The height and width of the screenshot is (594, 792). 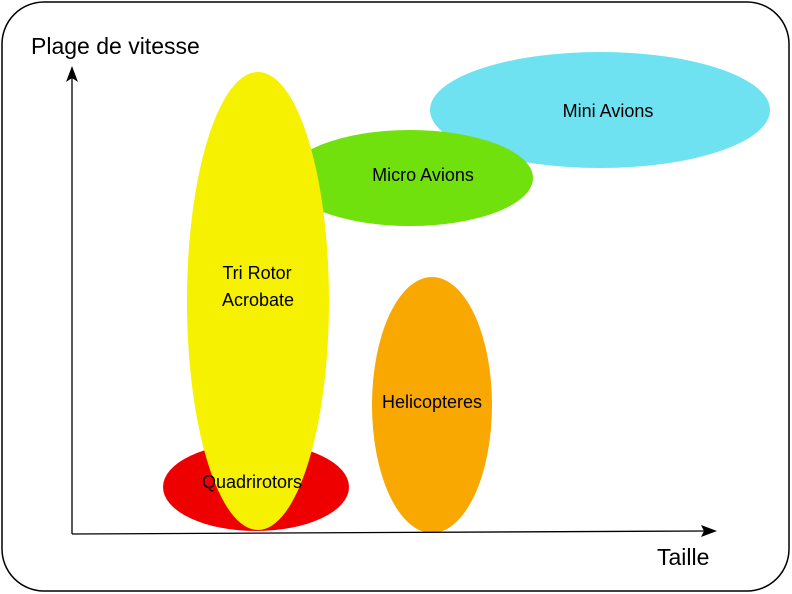 What do you see at coordinates (115, 46) in the screenshot?
I see `y-axis-label: Plage de vitesse` at bounding box center [115, 46].